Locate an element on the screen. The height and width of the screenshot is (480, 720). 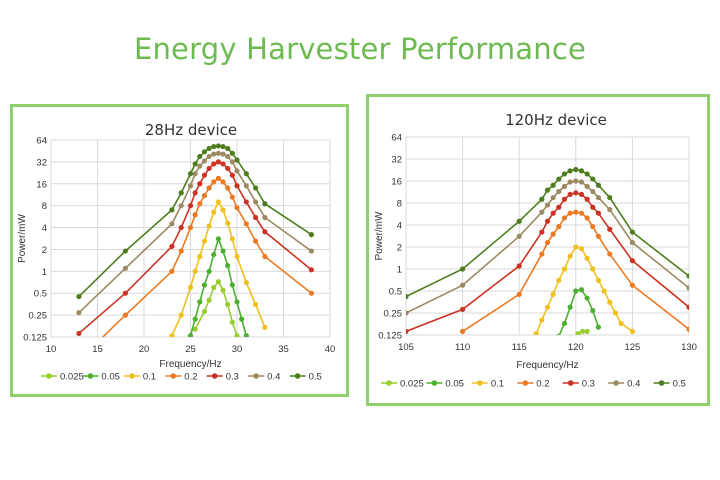
y-tick-label: 0.5 is located at coordinates (395, 292).